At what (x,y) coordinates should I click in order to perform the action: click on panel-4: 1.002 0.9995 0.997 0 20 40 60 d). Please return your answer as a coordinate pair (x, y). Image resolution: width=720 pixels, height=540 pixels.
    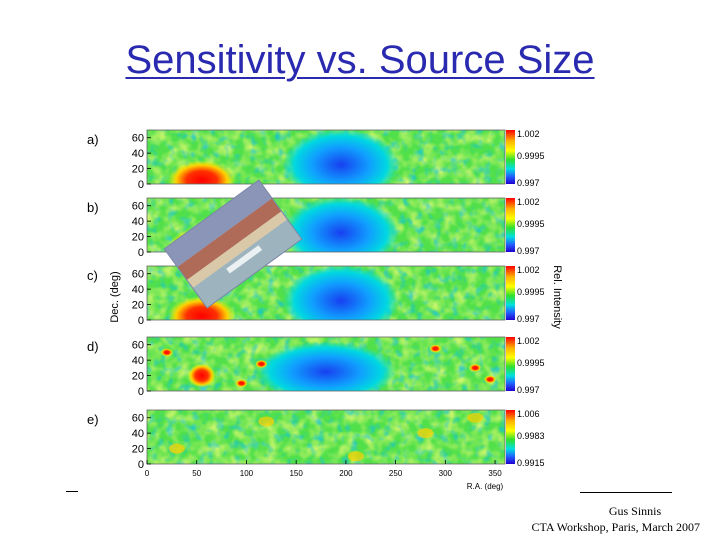
    Looking at the image, I should click on (316, 367).